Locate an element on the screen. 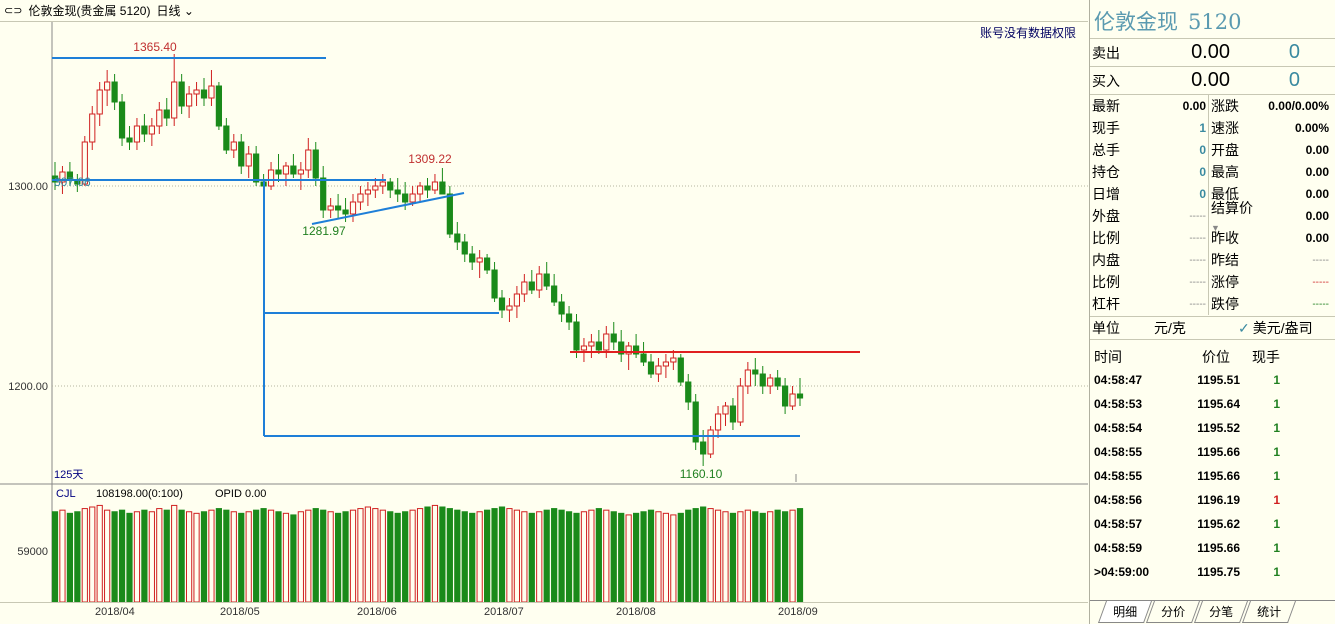 Image resolution: width=1335 pixels, height=624 pixels. tick-row: 04:58:54 1195.52 1 is located at coordinates (1212, 428).